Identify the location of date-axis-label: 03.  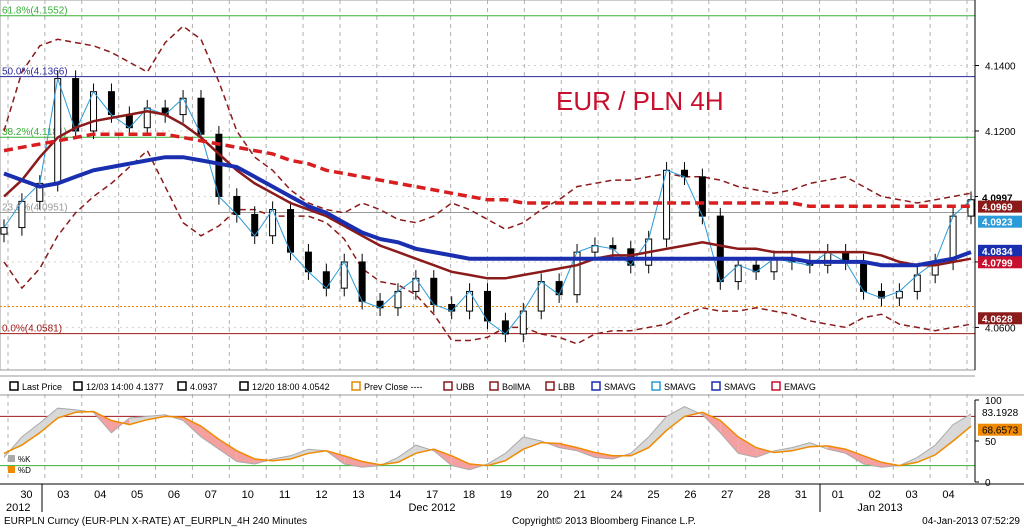
(912, 495).